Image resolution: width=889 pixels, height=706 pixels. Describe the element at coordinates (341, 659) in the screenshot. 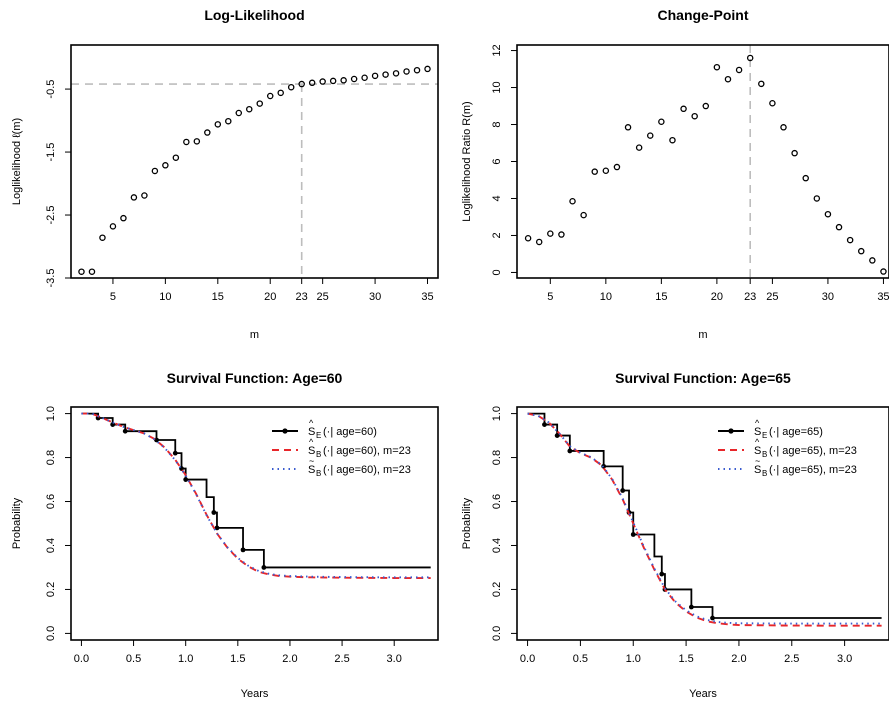

I see `x-tick-label: 2.5` at that location.